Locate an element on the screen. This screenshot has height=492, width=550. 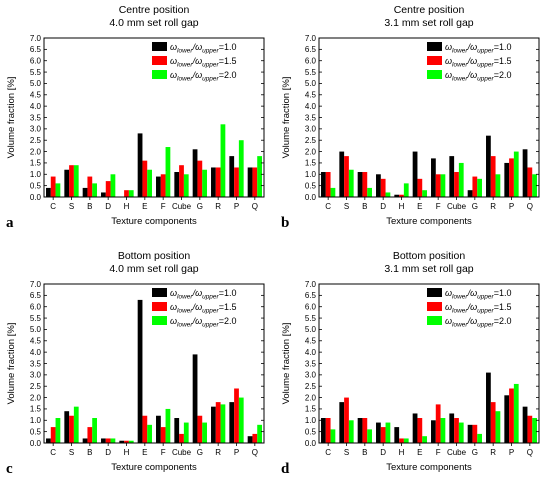
y-tick-label: 7.0 is located at coordinates (36, 284).